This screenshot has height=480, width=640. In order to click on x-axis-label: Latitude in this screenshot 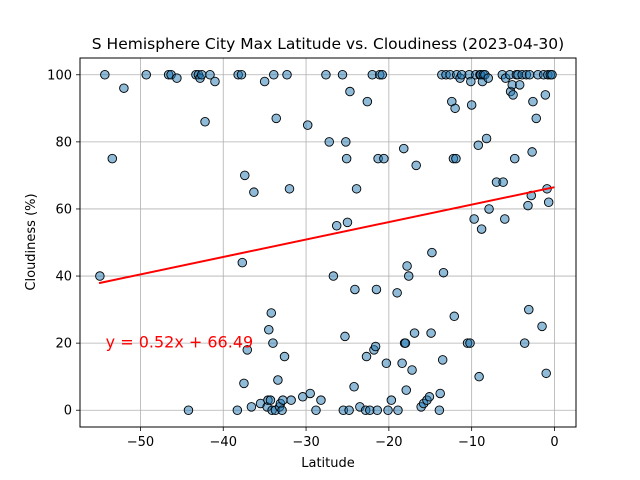, I will do `click(328, 463)`.